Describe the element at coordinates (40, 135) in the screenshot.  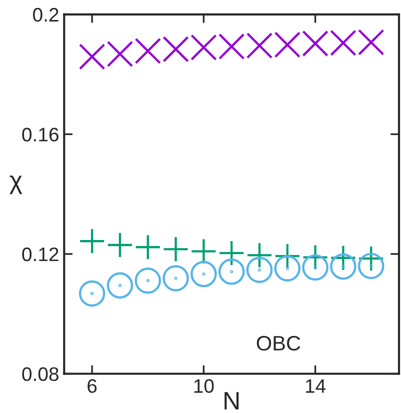
I see `y-tick-label: 0.16` at that location.